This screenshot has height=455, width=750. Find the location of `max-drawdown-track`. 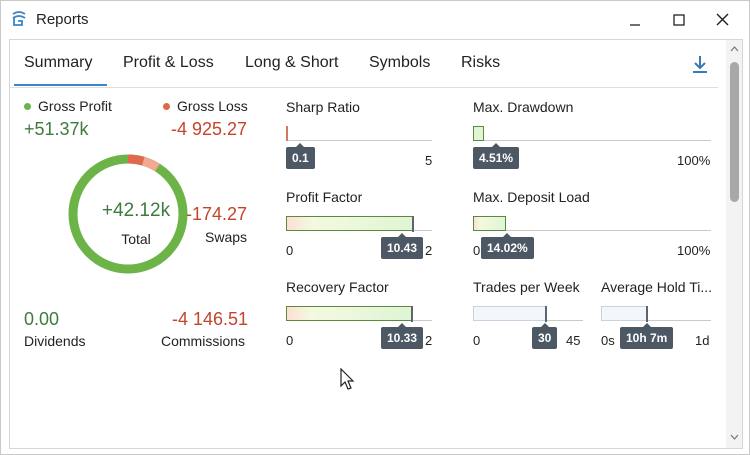

max-drawdown-track is located at coordinates (592, 133).